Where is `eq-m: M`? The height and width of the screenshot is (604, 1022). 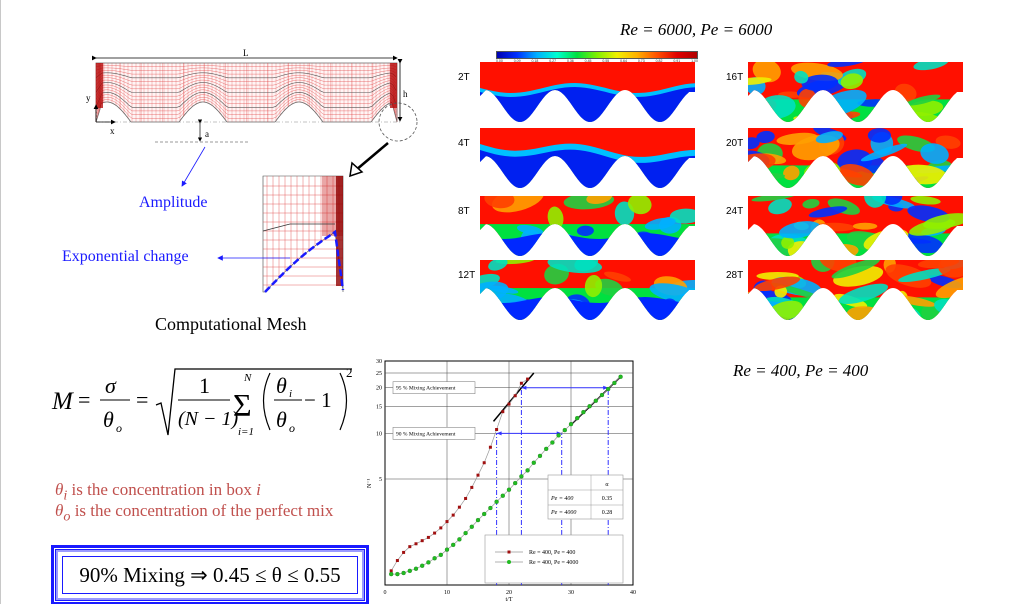
eq-m: M is located at coordinates (62, 401).